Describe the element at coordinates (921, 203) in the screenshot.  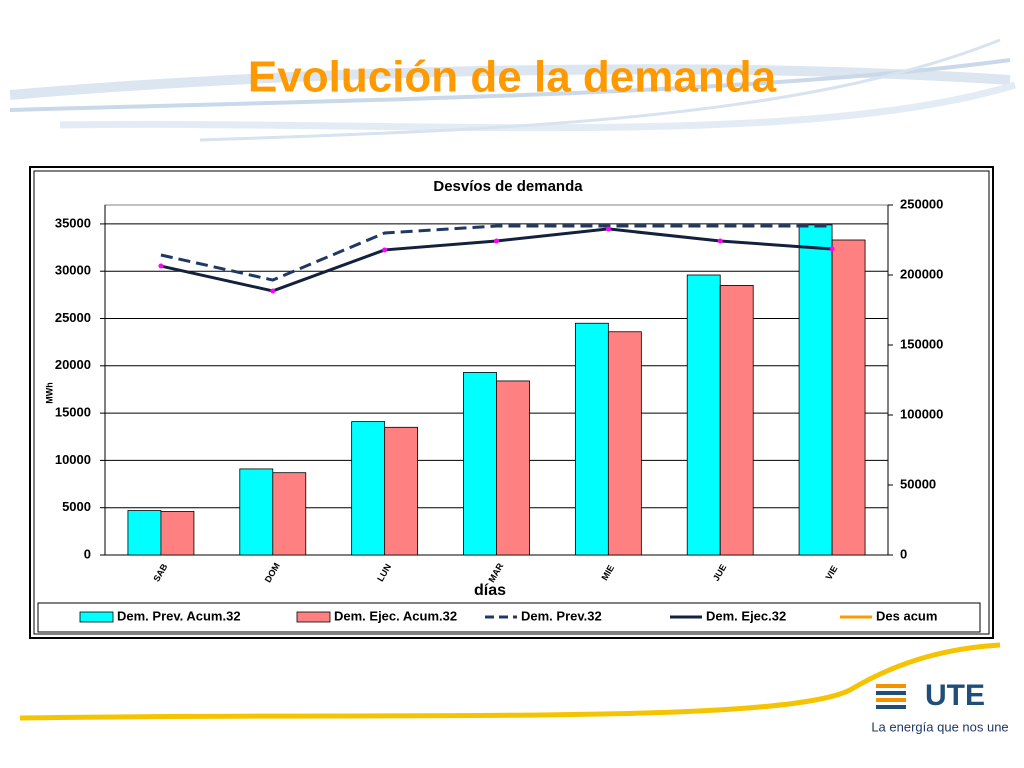
I see `y2-tick-label: 250000` at that location.